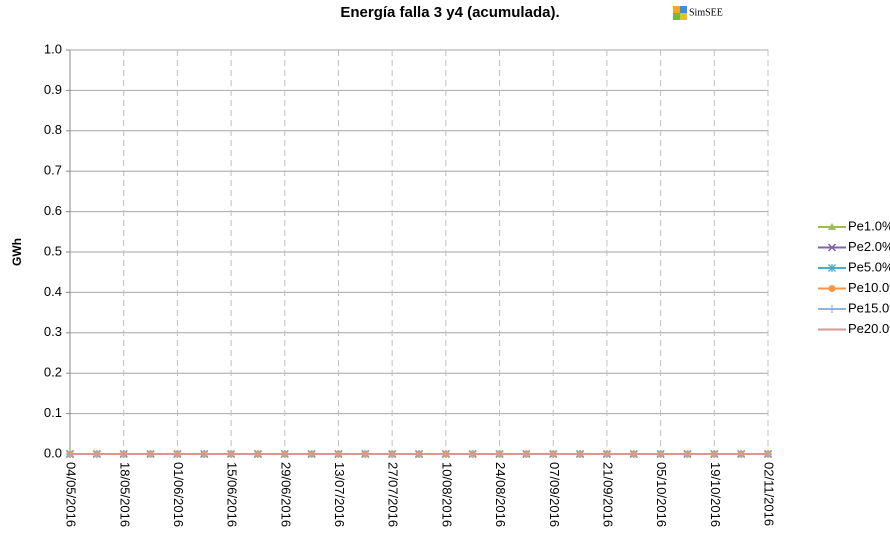 Image resolution: width=890 pixels, height=542 pixels. Describe the element at coordinates (53, 48) in the screenshot. I see `y-tick-label: 1.0` at that location.